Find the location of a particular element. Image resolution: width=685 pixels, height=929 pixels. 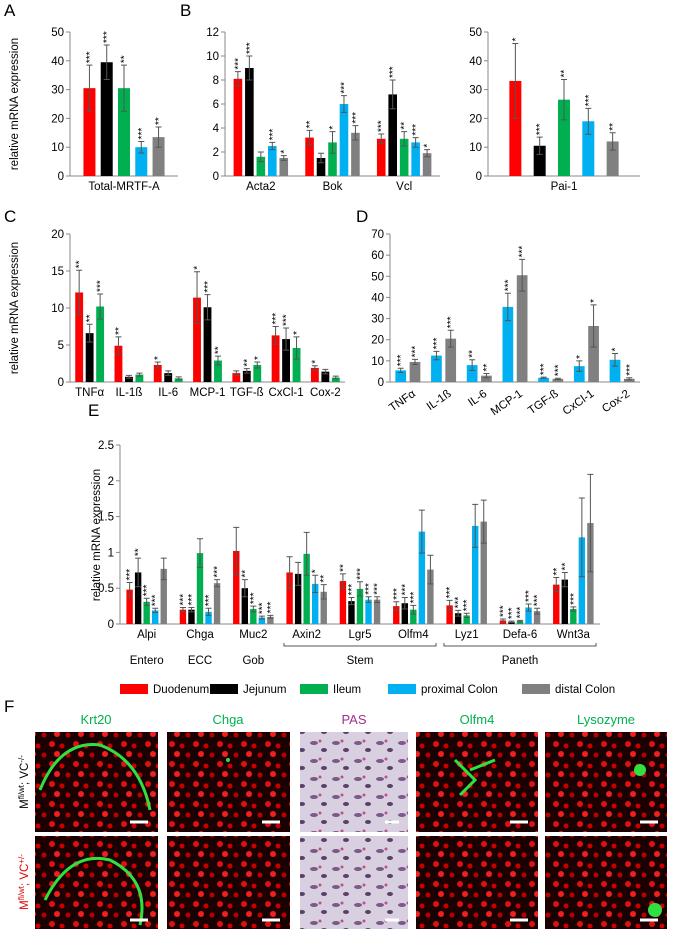

row-label-part: -/- is located at coordinates (21, 759).